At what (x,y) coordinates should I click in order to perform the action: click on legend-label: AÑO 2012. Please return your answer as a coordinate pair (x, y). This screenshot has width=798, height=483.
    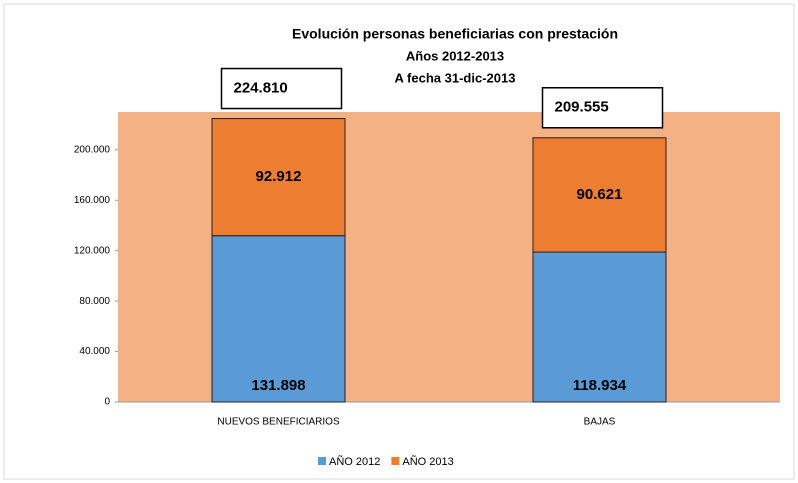
    Looking at the image, I should click on (354, 461).